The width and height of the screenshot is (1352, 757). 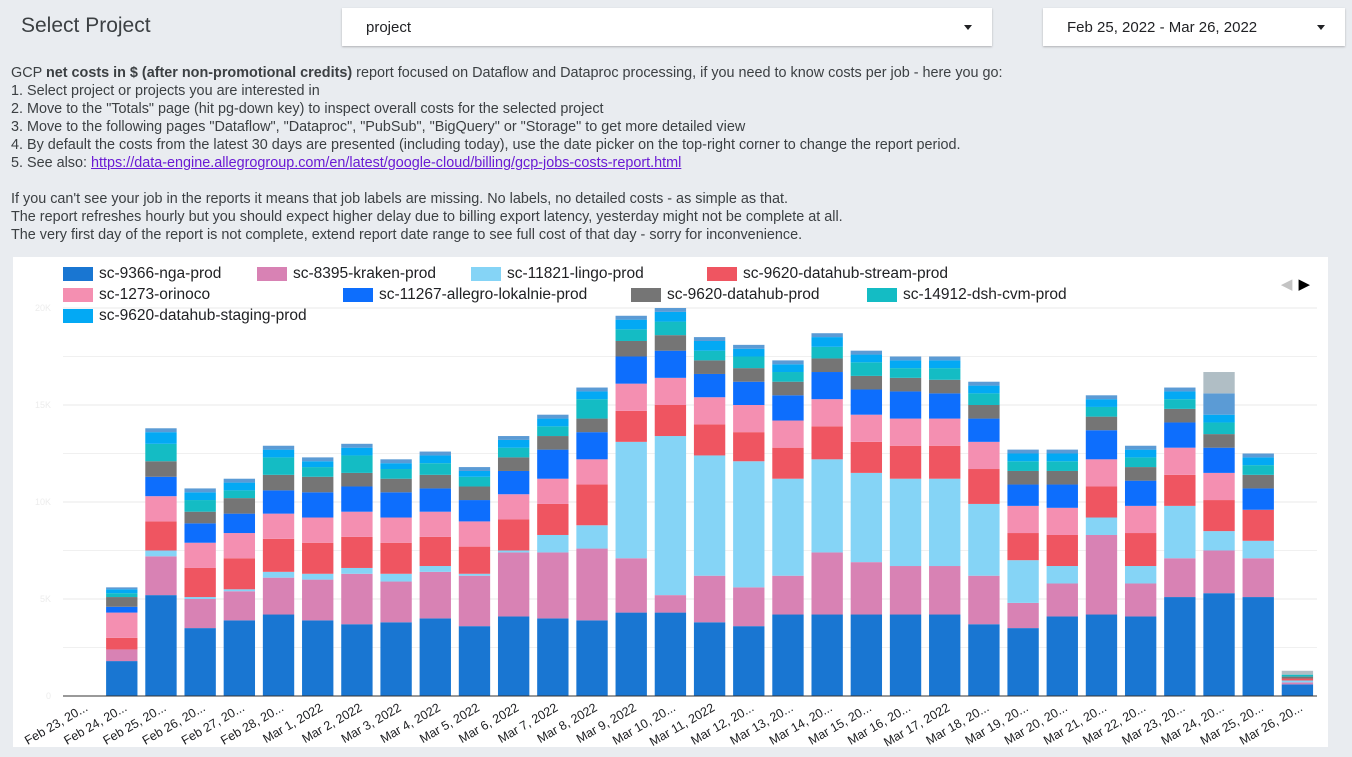 What do you see at coordinates (1304, 284) in the screenshot?
I see `legend-next-icon: ▶` at bounding box center [1304, 284].